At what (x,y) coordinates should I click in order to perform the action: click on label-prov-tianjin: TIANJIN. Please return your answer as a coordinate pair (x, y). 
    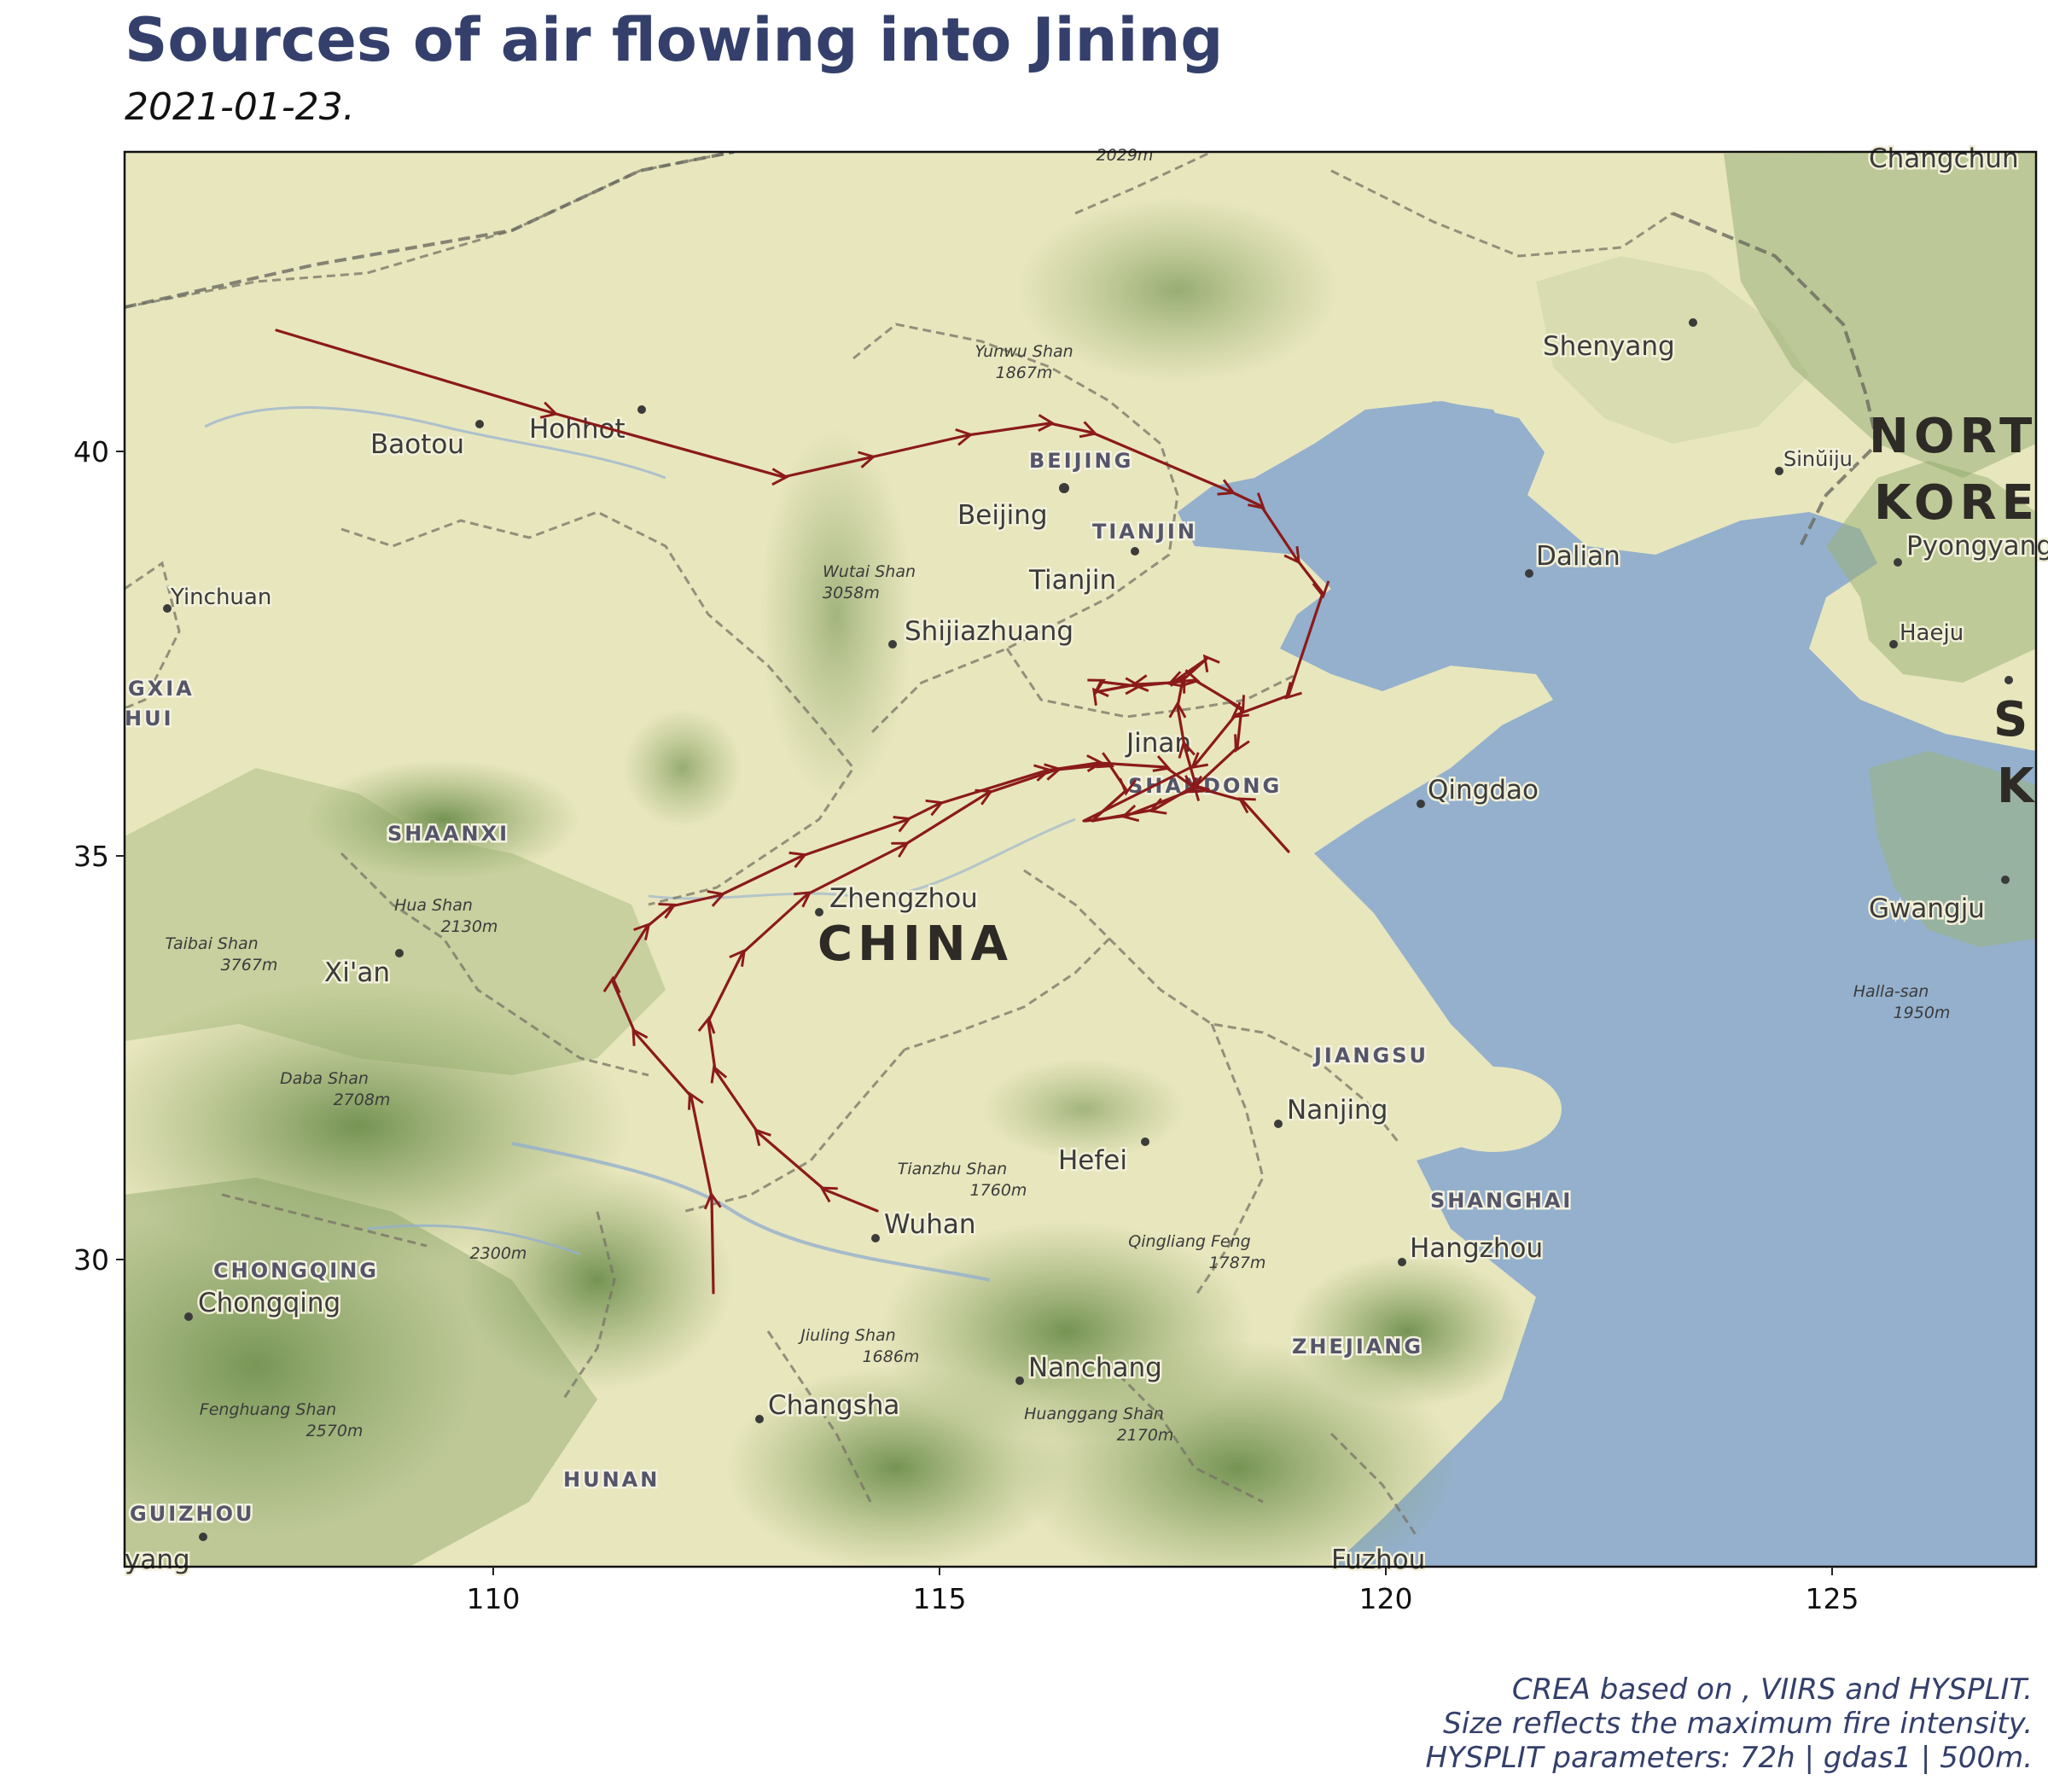
    Looking at the image, I should click on (1144, 532).